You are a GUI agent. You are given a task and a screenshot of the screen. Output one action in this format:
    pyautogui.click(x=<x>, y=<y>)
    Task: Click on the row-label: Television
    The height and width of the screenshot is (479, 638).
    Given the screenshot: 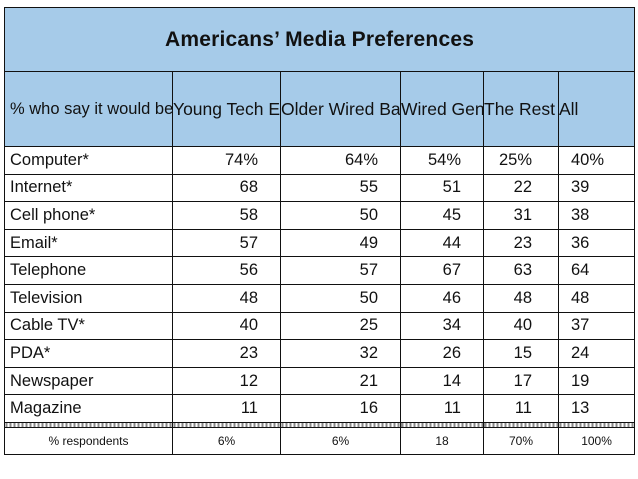 What is the action you would take?
    pyautogui.click(x=88, y=298)
    